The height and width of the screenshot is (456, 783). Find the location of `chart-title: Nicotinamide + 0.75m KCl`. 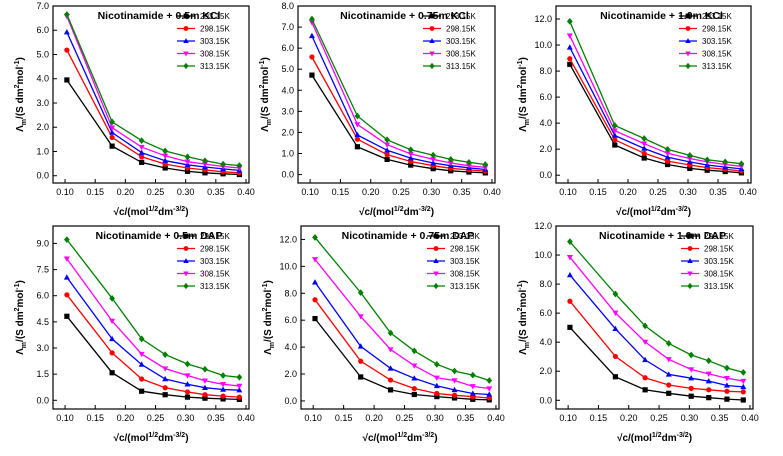

chart-title: Nicotinamide + 0.75m KCl is located at coordinates (404, 16).